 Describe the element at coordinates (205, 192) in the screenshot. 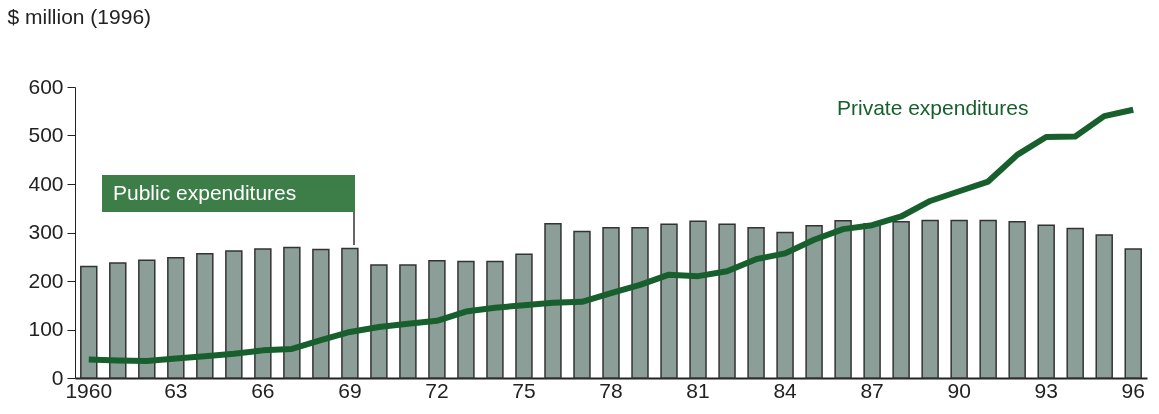

I see `text: Public expenditures` at that location.